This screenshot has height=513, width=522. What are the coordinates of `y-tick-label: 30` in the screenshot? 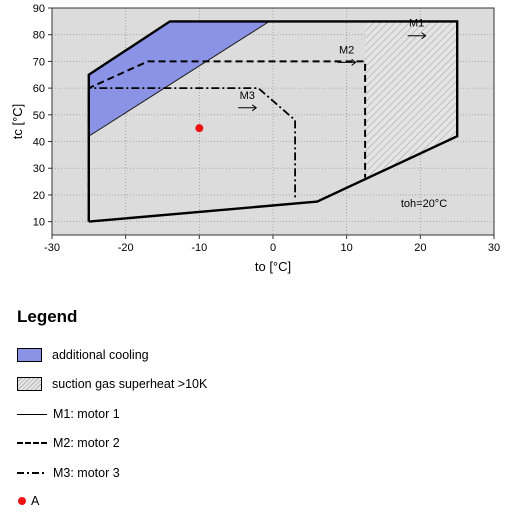 It's located at (39, 169).